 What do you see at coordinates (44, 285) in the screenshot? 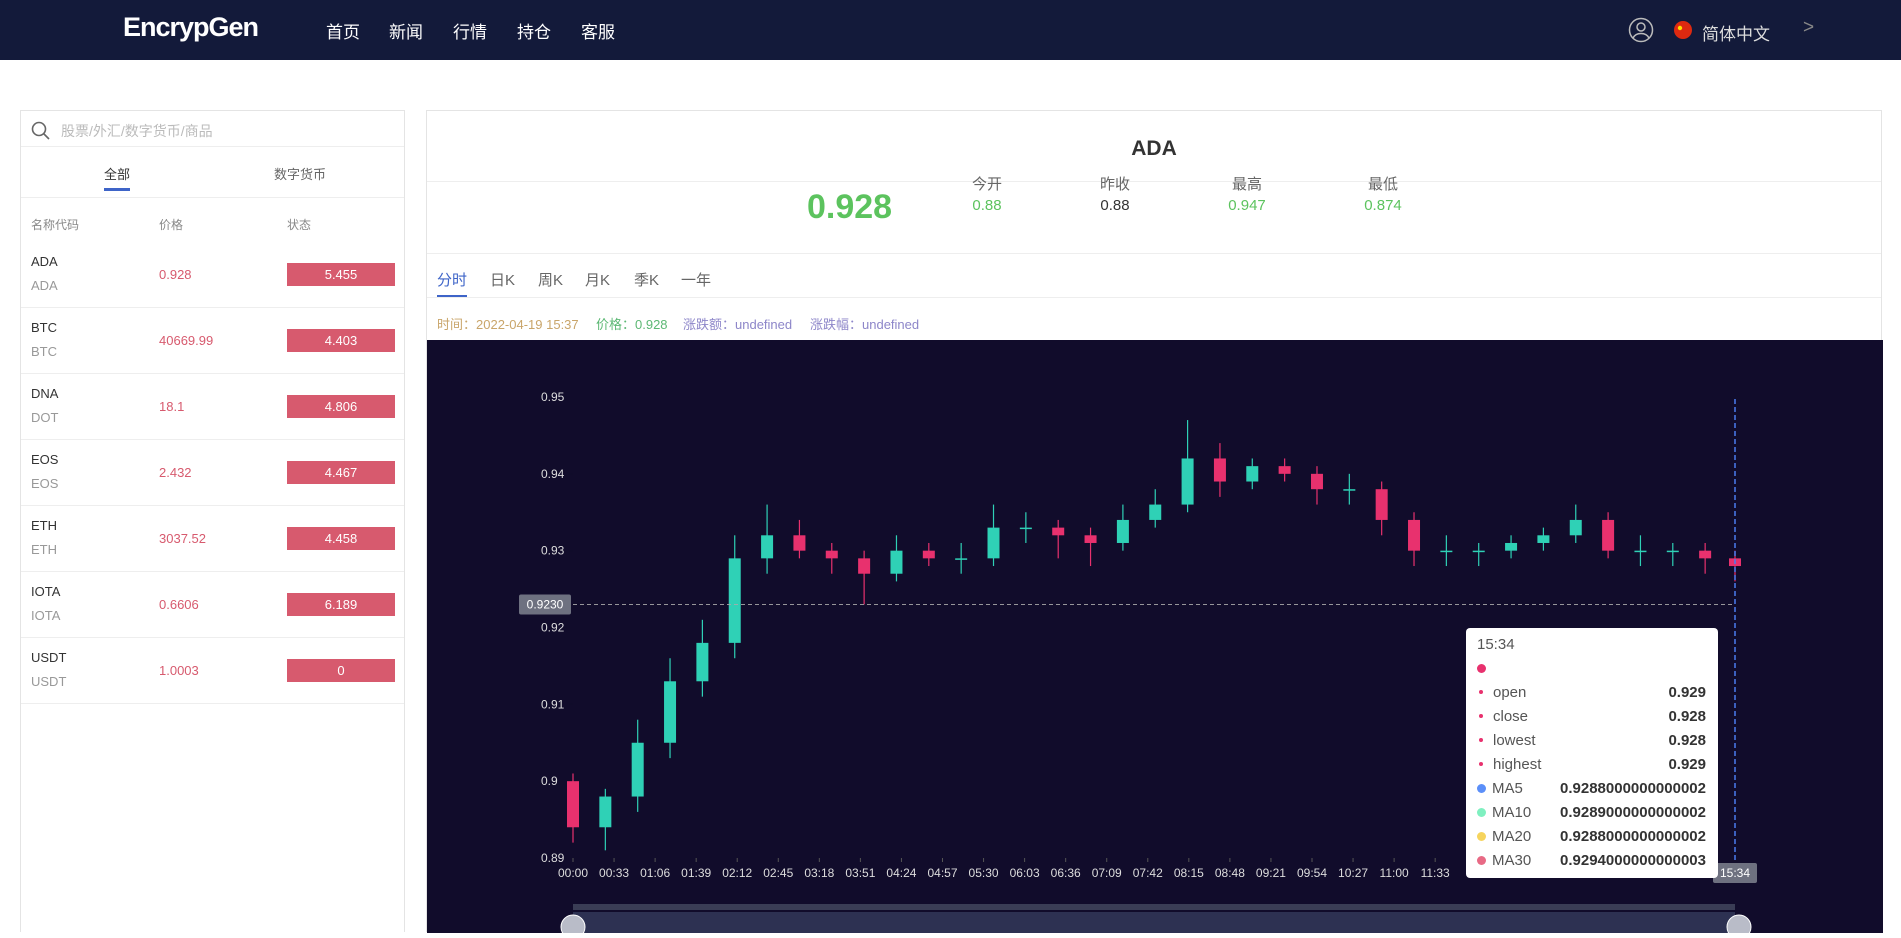
I see `coin-code: ADA` at bounding box center [44, 285].